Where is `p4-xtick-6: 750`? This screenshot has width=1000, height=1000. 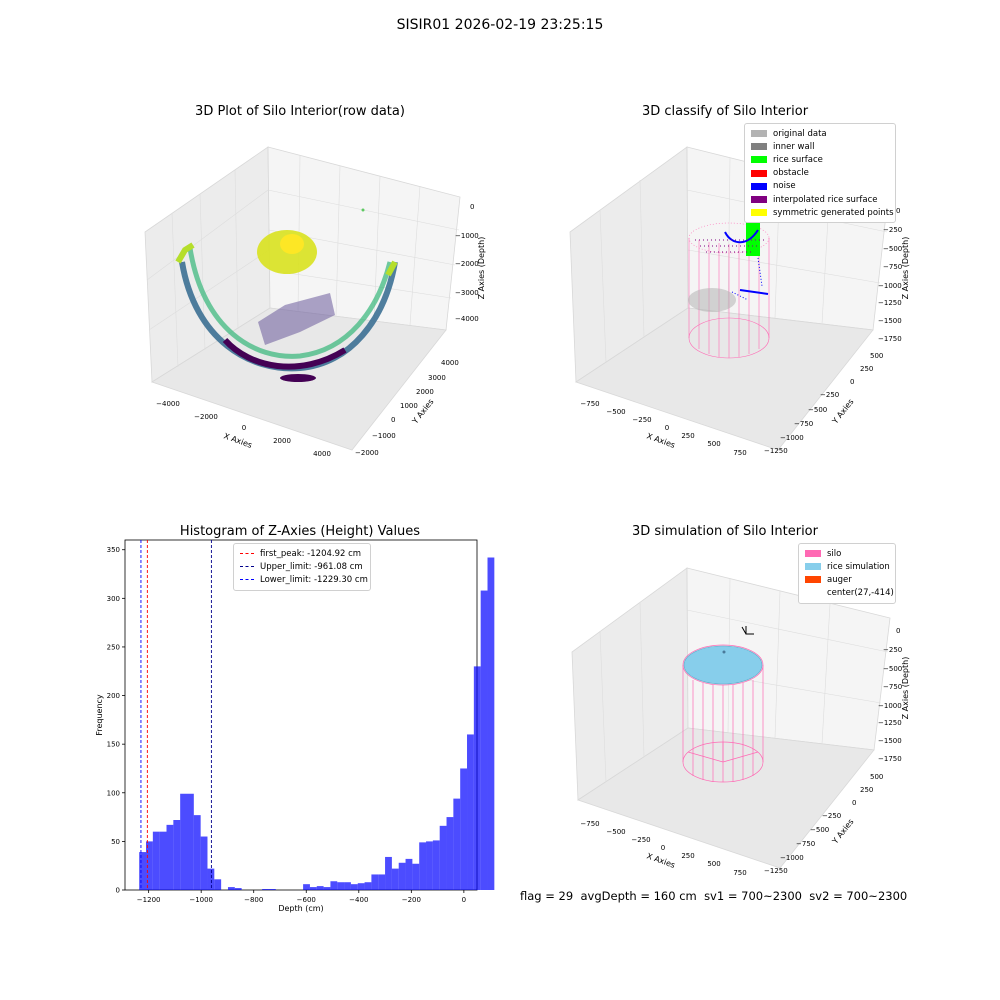
p4-xtick-6: 750 is located at coordinates (739, 873).